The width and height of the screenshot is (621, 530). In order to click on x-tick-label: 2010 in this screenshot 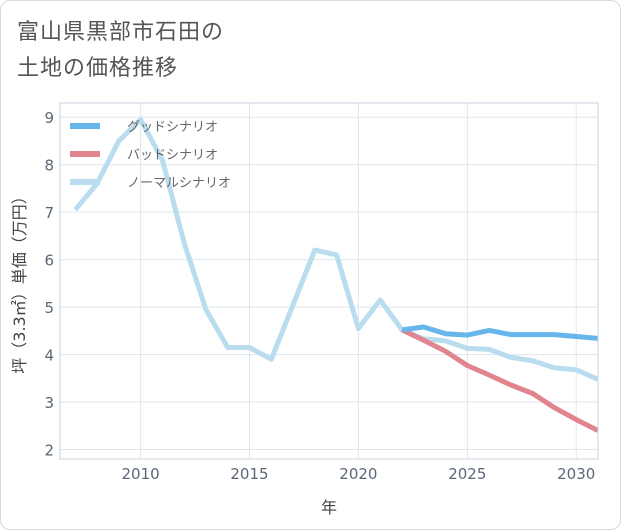, I will do `click(140, 474)`.